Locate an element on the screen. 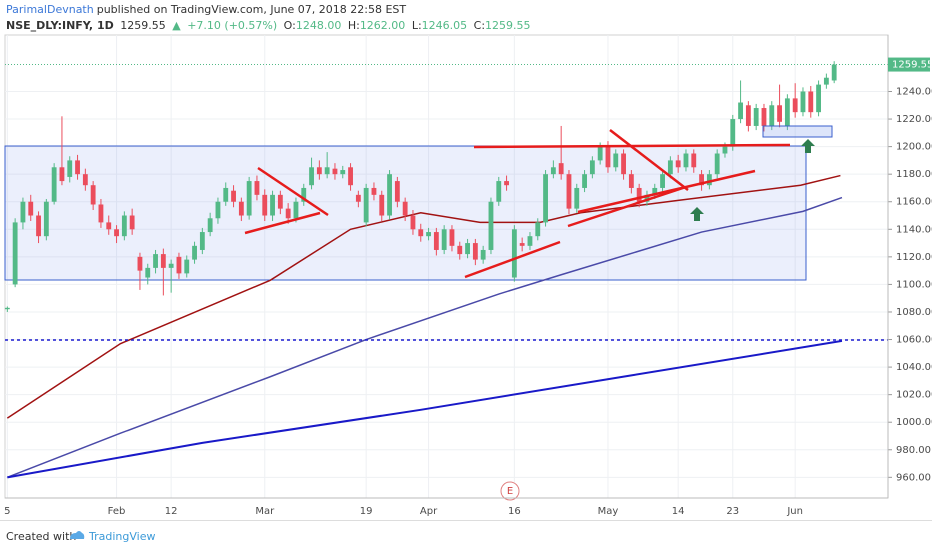 This screenshot has height=551, width=932. y-tick-label: 1200.00 is located at coordinates (914, 147).